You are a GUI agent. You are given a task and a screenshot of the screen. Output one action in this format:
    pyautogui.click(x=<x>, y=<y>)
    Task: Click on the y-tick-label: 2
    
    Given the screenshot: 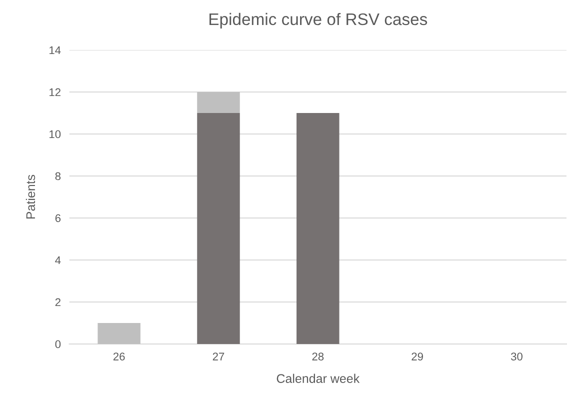 What is the action you would take?
    pyautogui.click(x=57, y=302)
    